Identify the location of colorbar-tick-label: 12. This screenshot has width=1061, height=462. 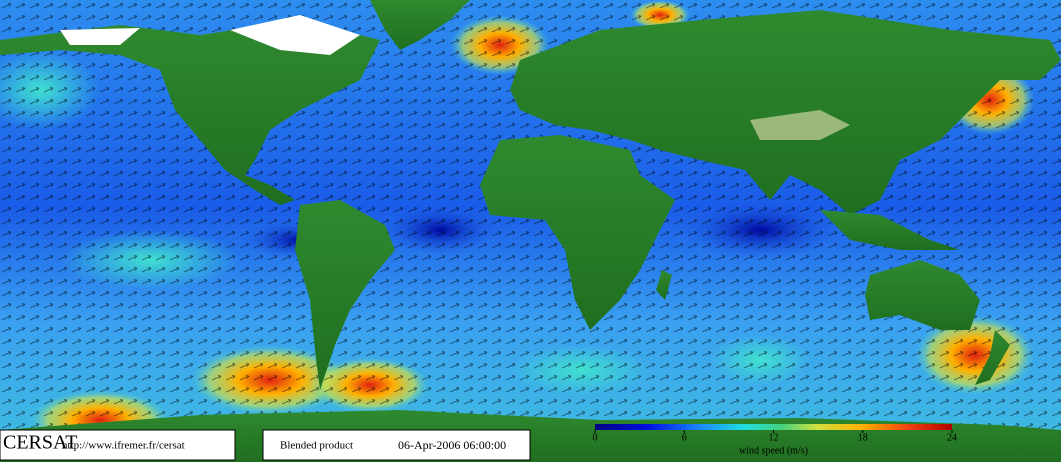
(774, 437).